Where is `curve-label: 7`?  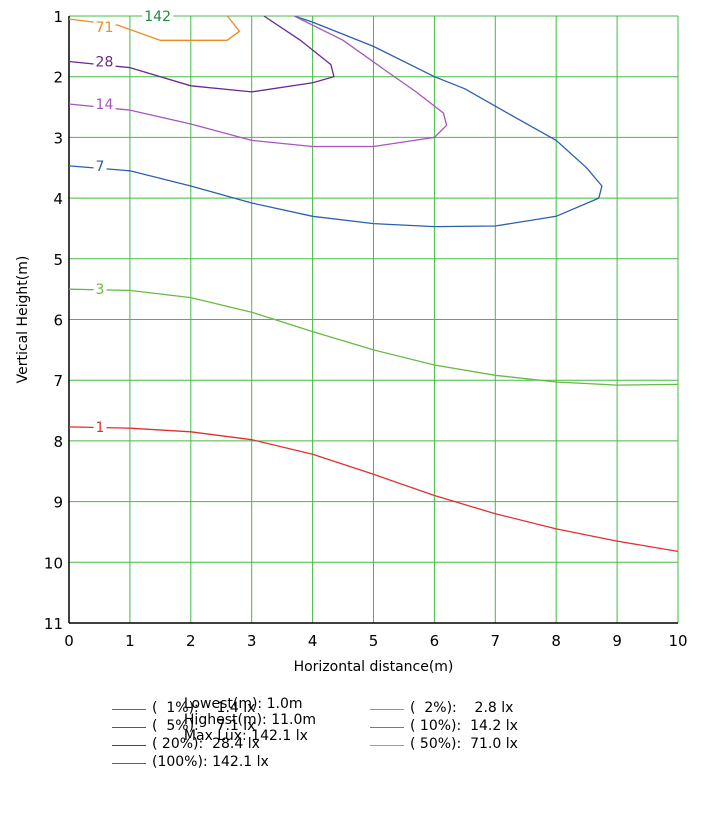 curve-label: 7 is located at coordinates (100, 167).